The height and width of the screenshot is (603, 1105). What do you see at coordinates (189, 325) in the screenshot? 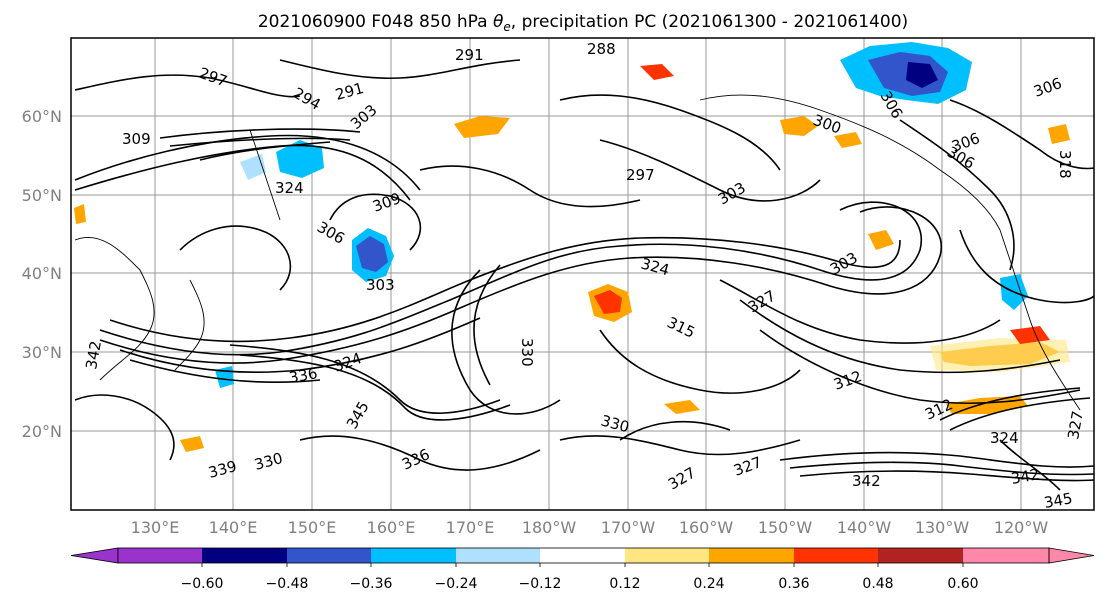
I see `coastline-japan` at bounding box center [189, 325].